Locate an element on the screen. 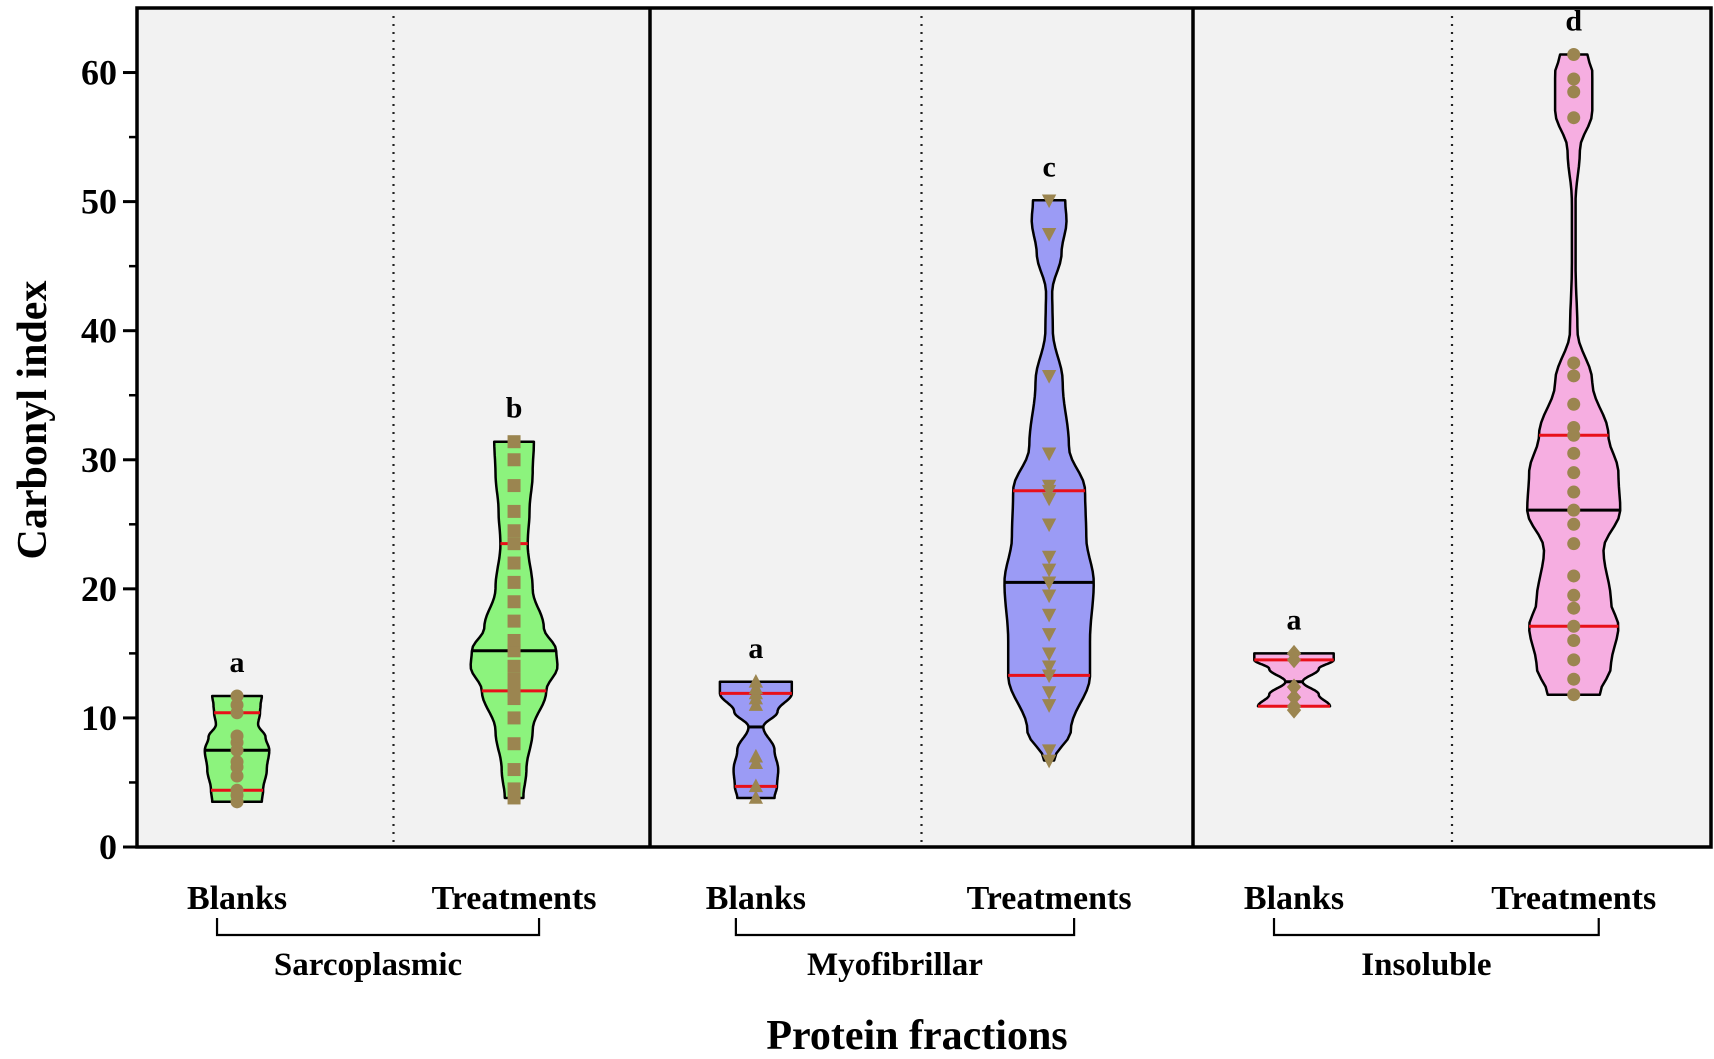 This screenshot has height=1059, width=1714. significance-label: b is located at coordinates (514, 408).